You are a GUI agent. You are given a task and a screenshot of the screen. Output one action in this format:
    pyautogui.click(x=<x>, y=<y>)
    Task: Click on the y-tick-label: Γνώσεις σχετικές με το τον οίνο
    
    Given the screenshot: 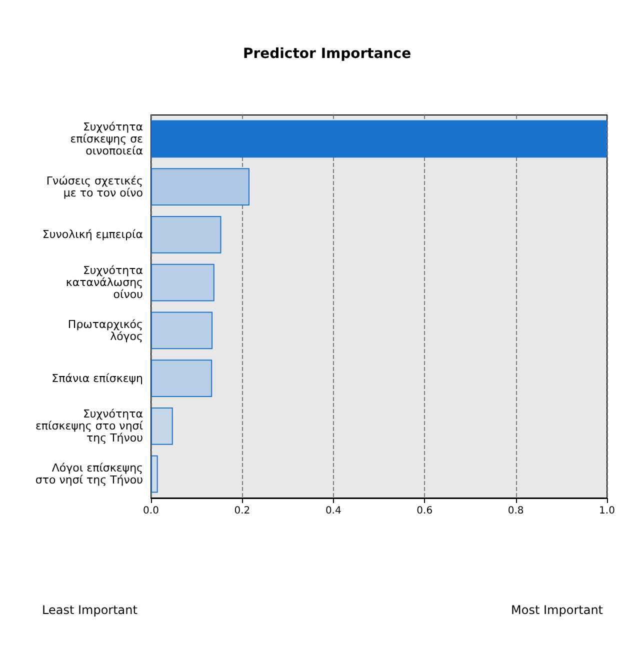 What is the action you would take?
    pyautogui.click(x=95, y=187)
    